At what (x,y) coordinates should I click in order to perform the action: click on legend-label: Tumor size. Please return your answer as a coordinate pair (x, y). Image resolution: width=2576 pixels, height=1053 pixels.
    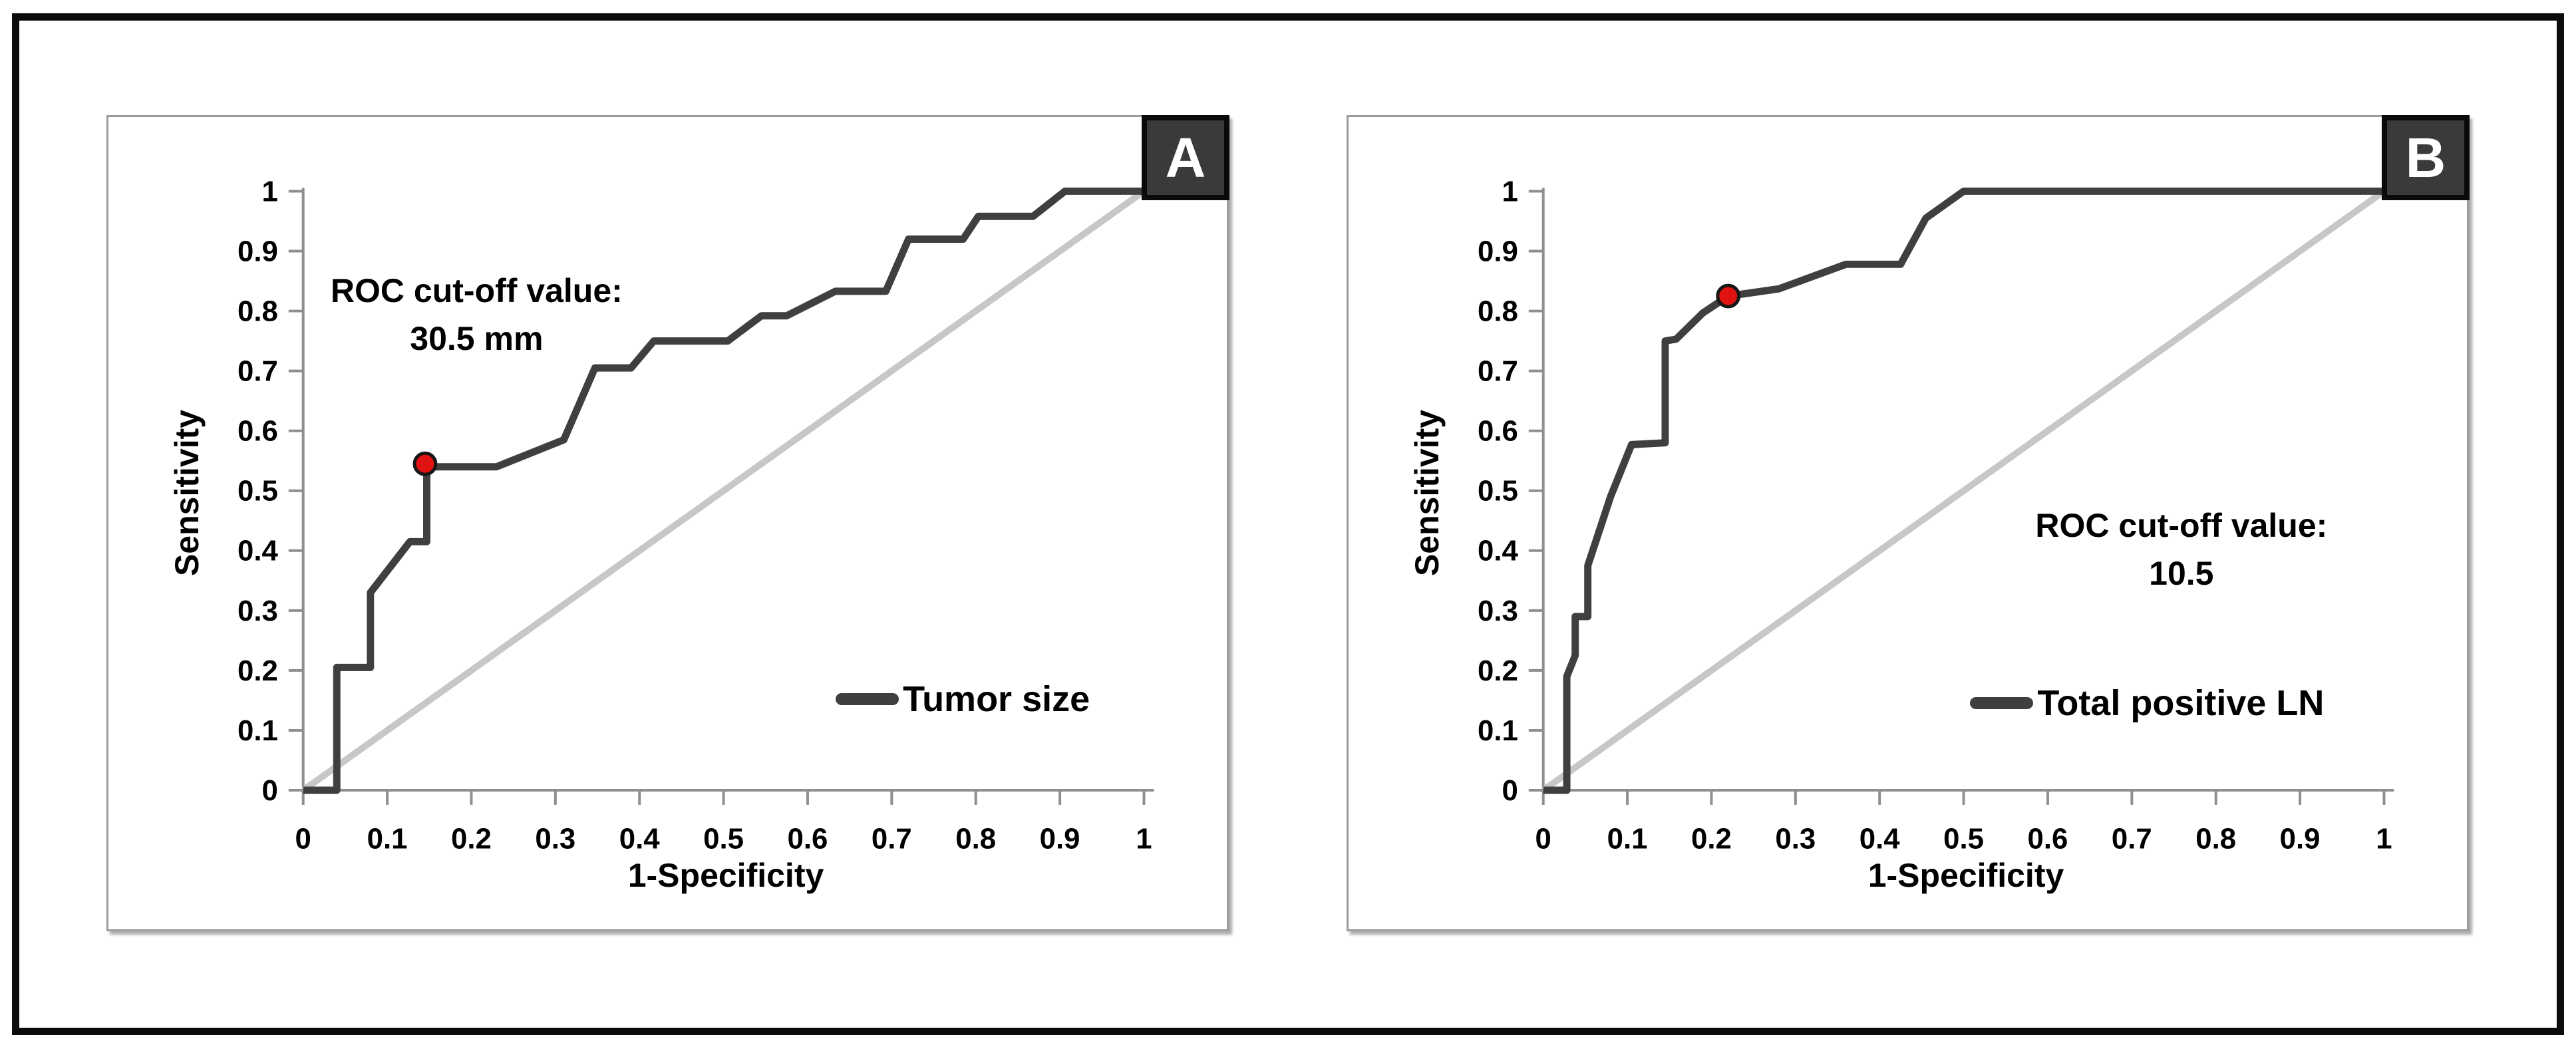
    Looking at the image, I should click on (996, 698).